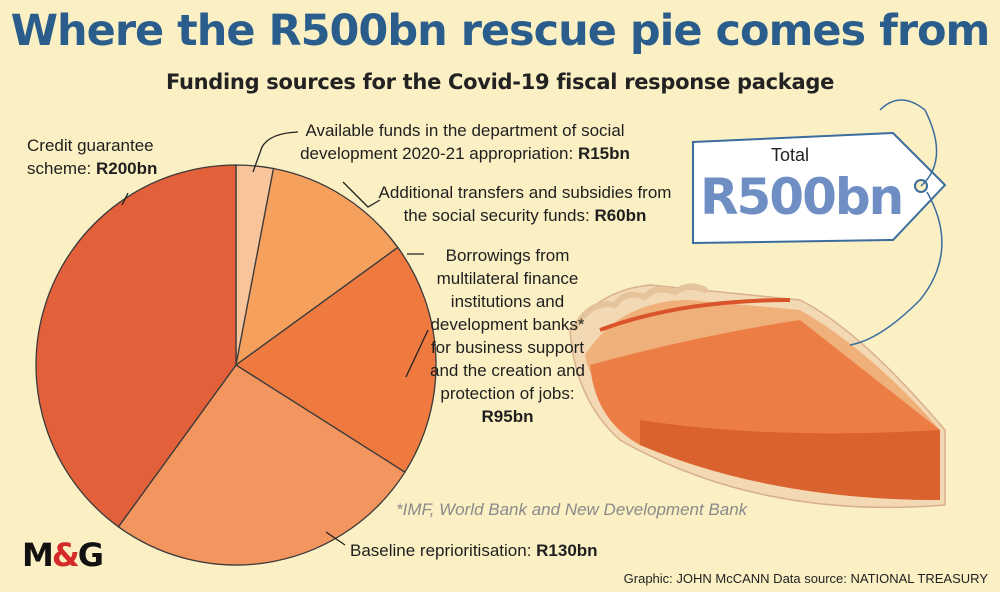 This screenshot has height=592, width=1000. Describe the element at coordinates (65, 555) in the screenshot. I see `logo-ampersand: &` at that location.